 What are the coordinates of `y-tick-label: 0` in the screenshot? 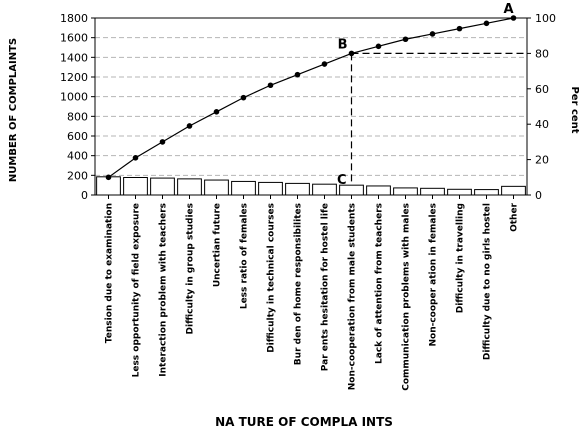 It's located at (84, 195).